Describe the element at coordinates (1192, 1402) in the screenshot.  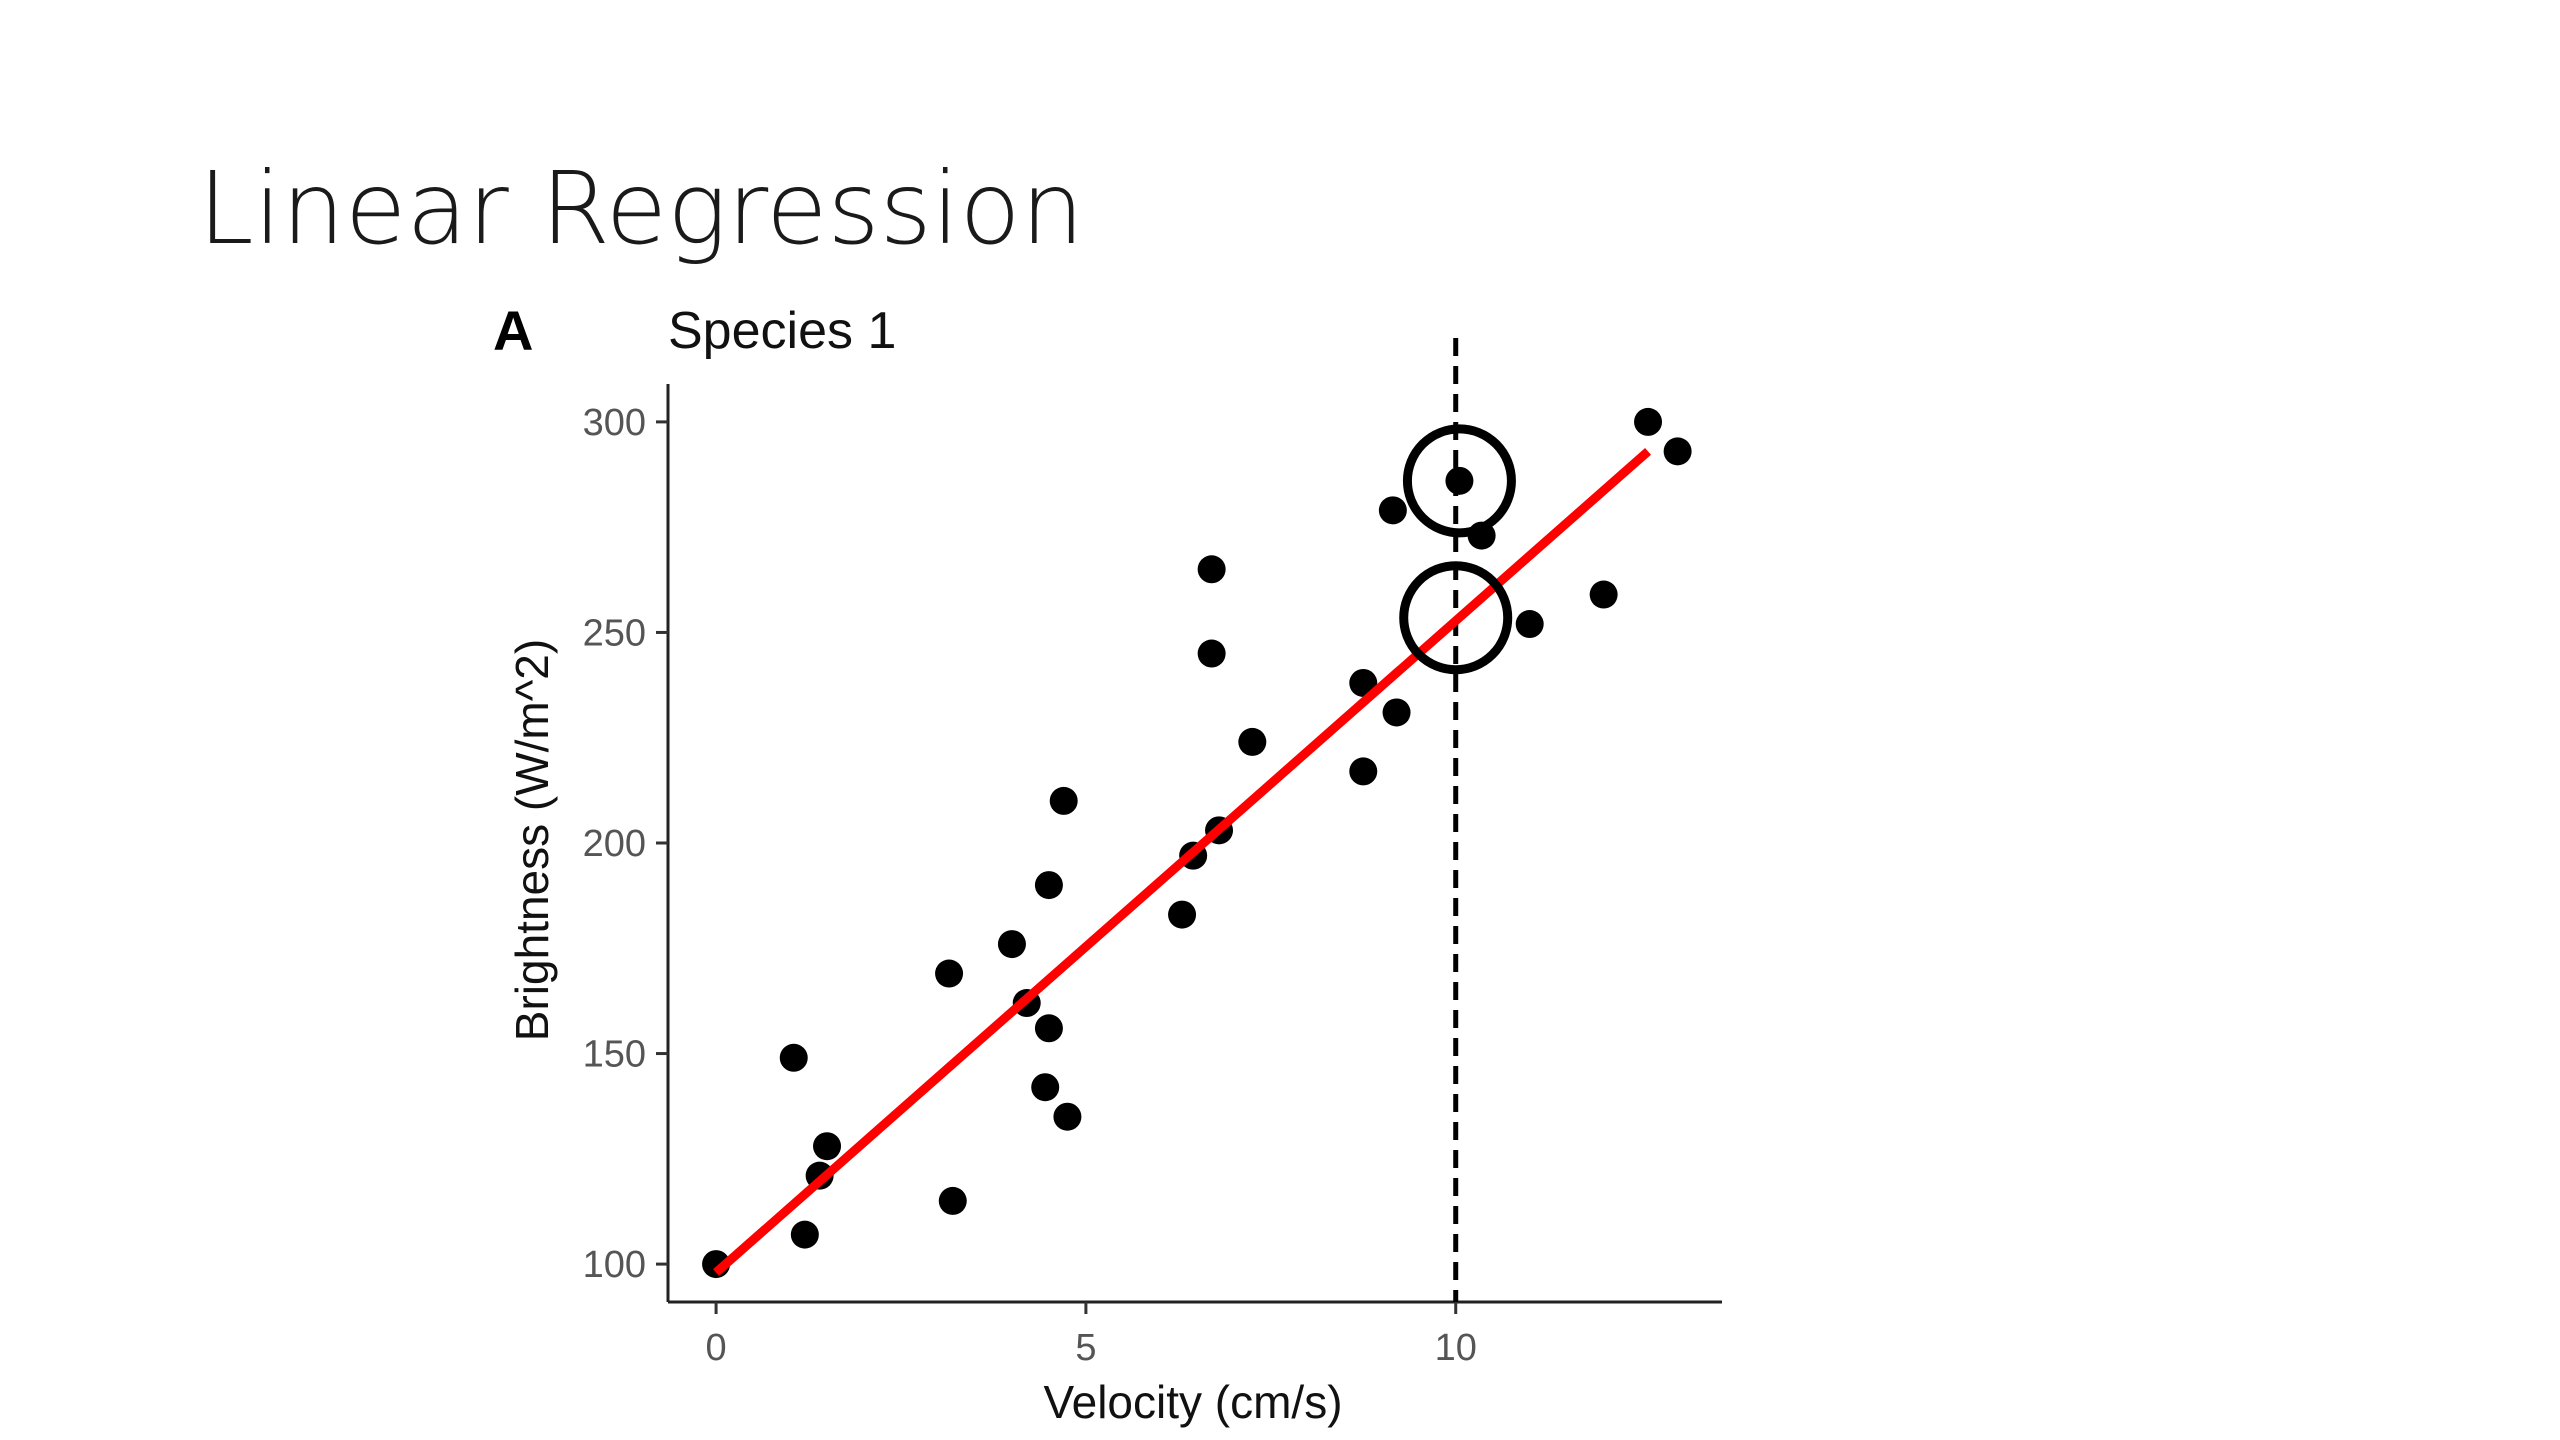
I see `x-axis-label: Velocity (cm/s)` at that location.